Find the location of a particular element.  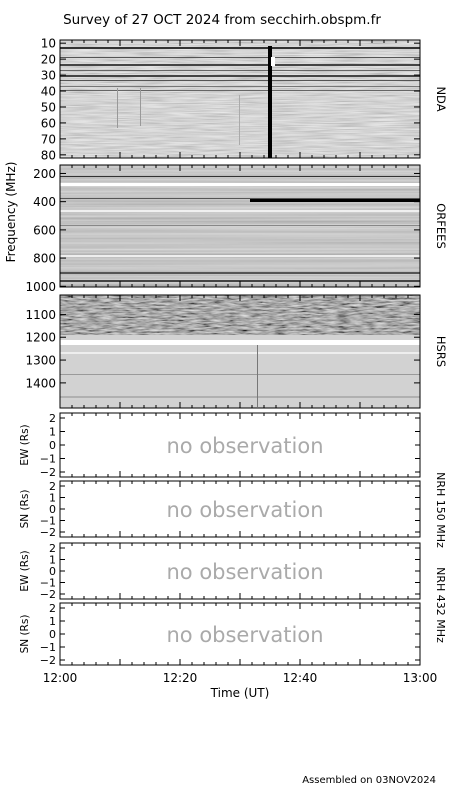

y-tick-label: 70 is located at coordinates (48, 139).